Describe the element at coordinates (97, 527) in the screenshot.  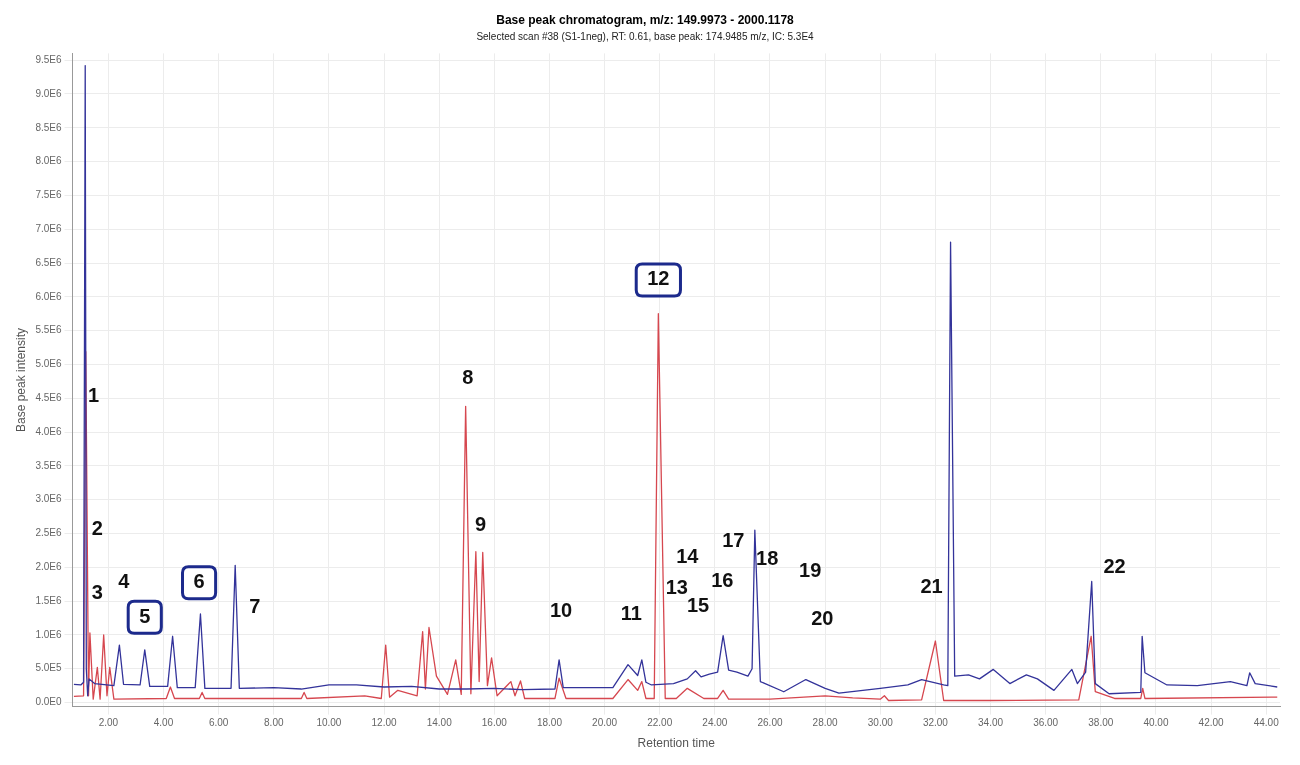
I see `annotation: 2` at that location.